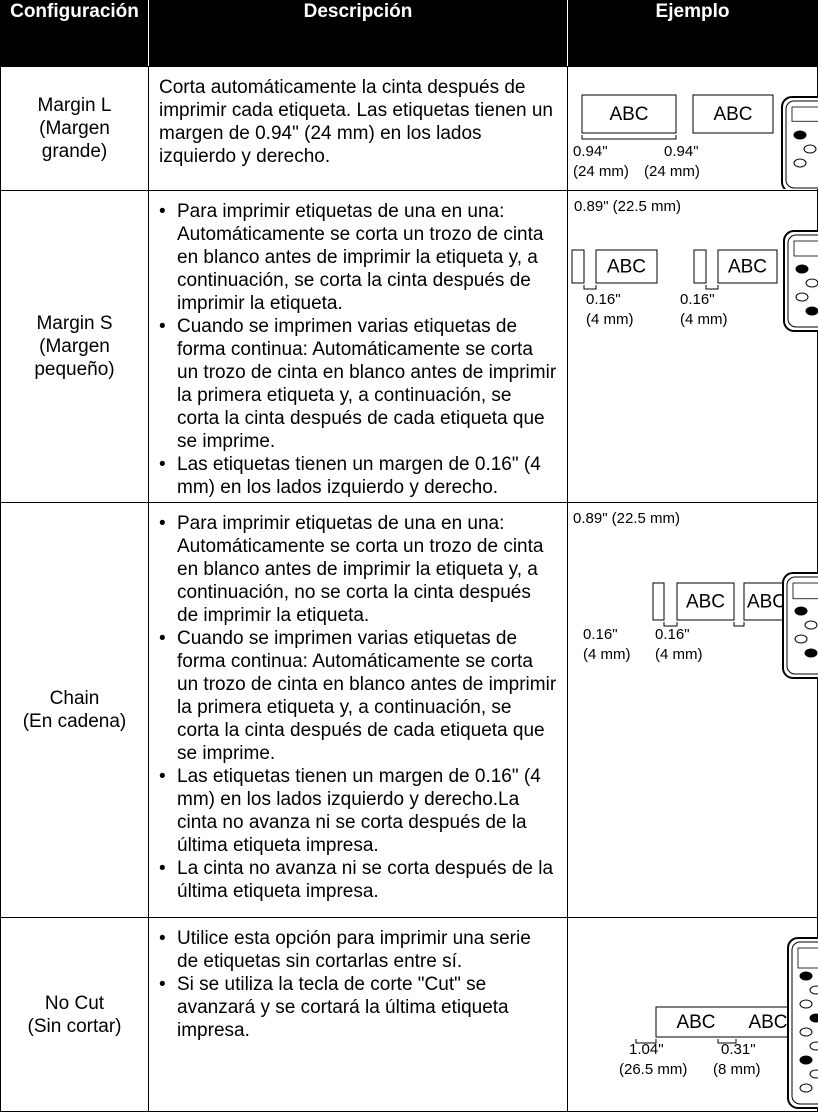  I want to click on example-cell: ABC ABC 0.94" (24 mm) 0.94" (24 mm), so click(692, 128).